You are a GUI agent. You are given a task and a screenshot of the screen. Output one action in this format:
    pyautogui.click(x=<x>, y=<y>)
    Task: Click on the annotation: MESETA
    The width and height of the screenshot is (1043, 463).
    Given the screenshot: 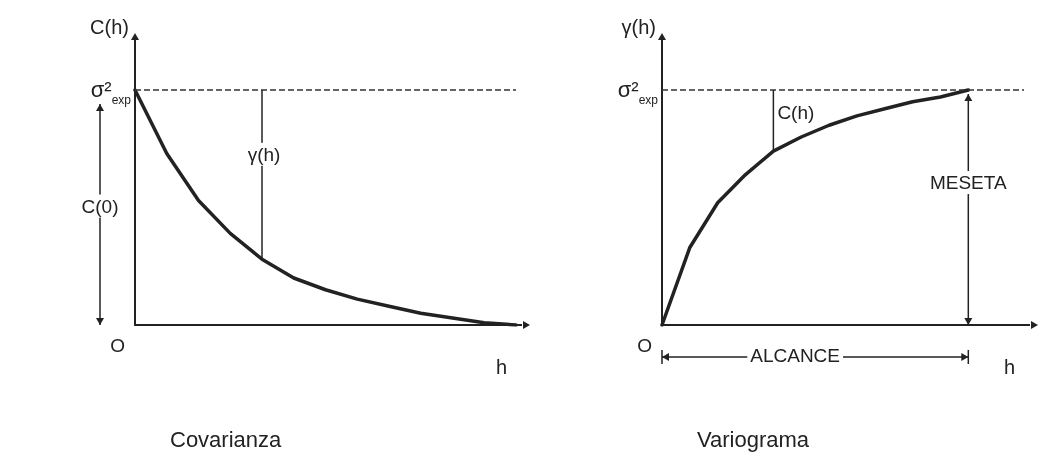 What is the action you would take?
    pyautogui.click(x=968, y=183)
    